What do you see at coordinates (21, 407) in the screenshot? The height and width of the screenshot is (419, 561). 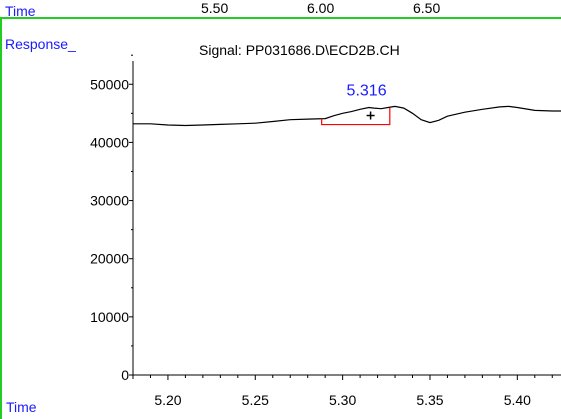 I see `bottom-time-label: Time` at bounding box center [21, 407].